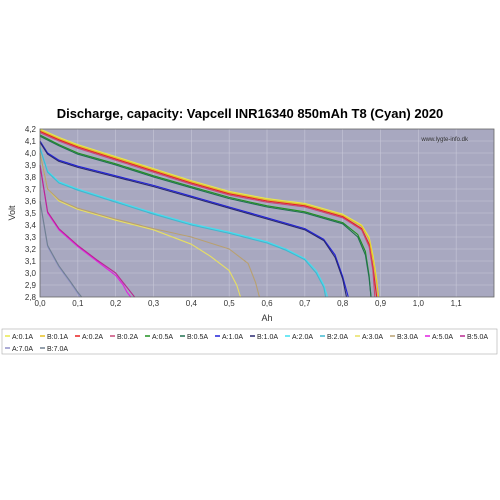 This screenshot has width=500, height=500. What do you see at coordinates (31, 129) in the screenshot?
I see `y-tick-label: 4,2` at bounding box center [31, 129].